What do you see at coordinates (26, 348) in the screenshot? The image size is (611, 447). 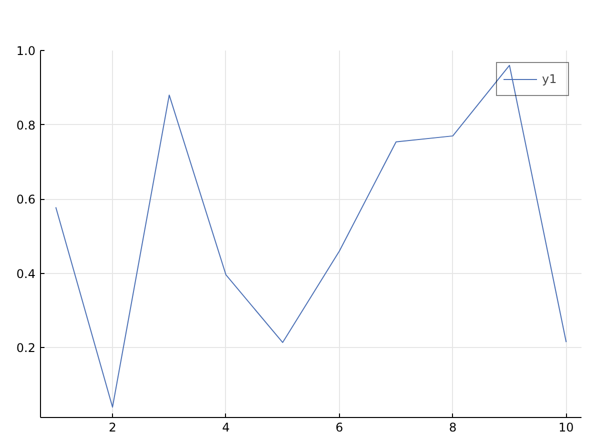 I see `y-tick-label: 0.2` at bounding box center [26, 348].